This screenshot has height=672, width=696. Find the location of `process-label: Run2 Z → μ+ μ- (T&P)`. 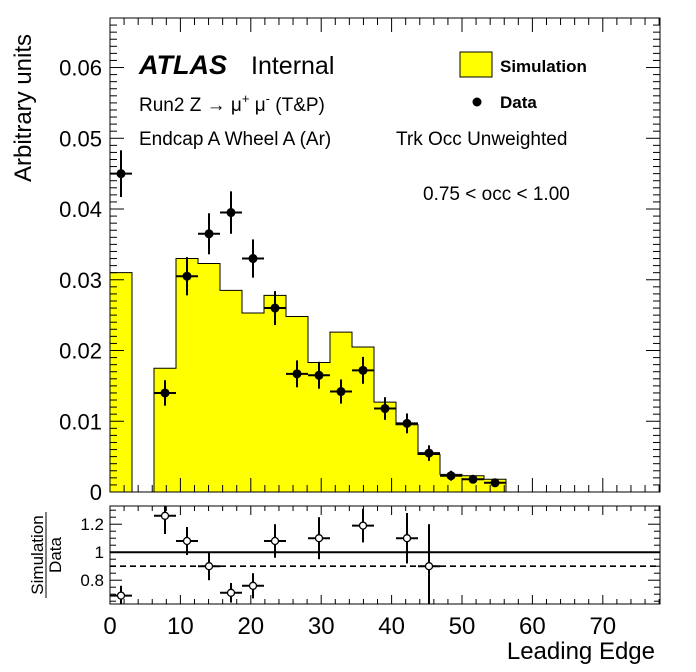

process-label: Run2 Z → μ+ μ- (T&P) is located at coordinates (232, 103).